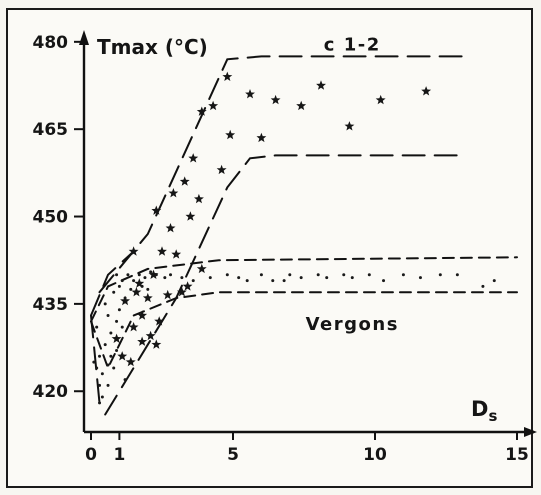 The image size is (541, 495). What do you see at coordinates (152, 47) in the screenshot?
I see `y-axis-title: Tmax (°C)` at bounding box center [152, 47].